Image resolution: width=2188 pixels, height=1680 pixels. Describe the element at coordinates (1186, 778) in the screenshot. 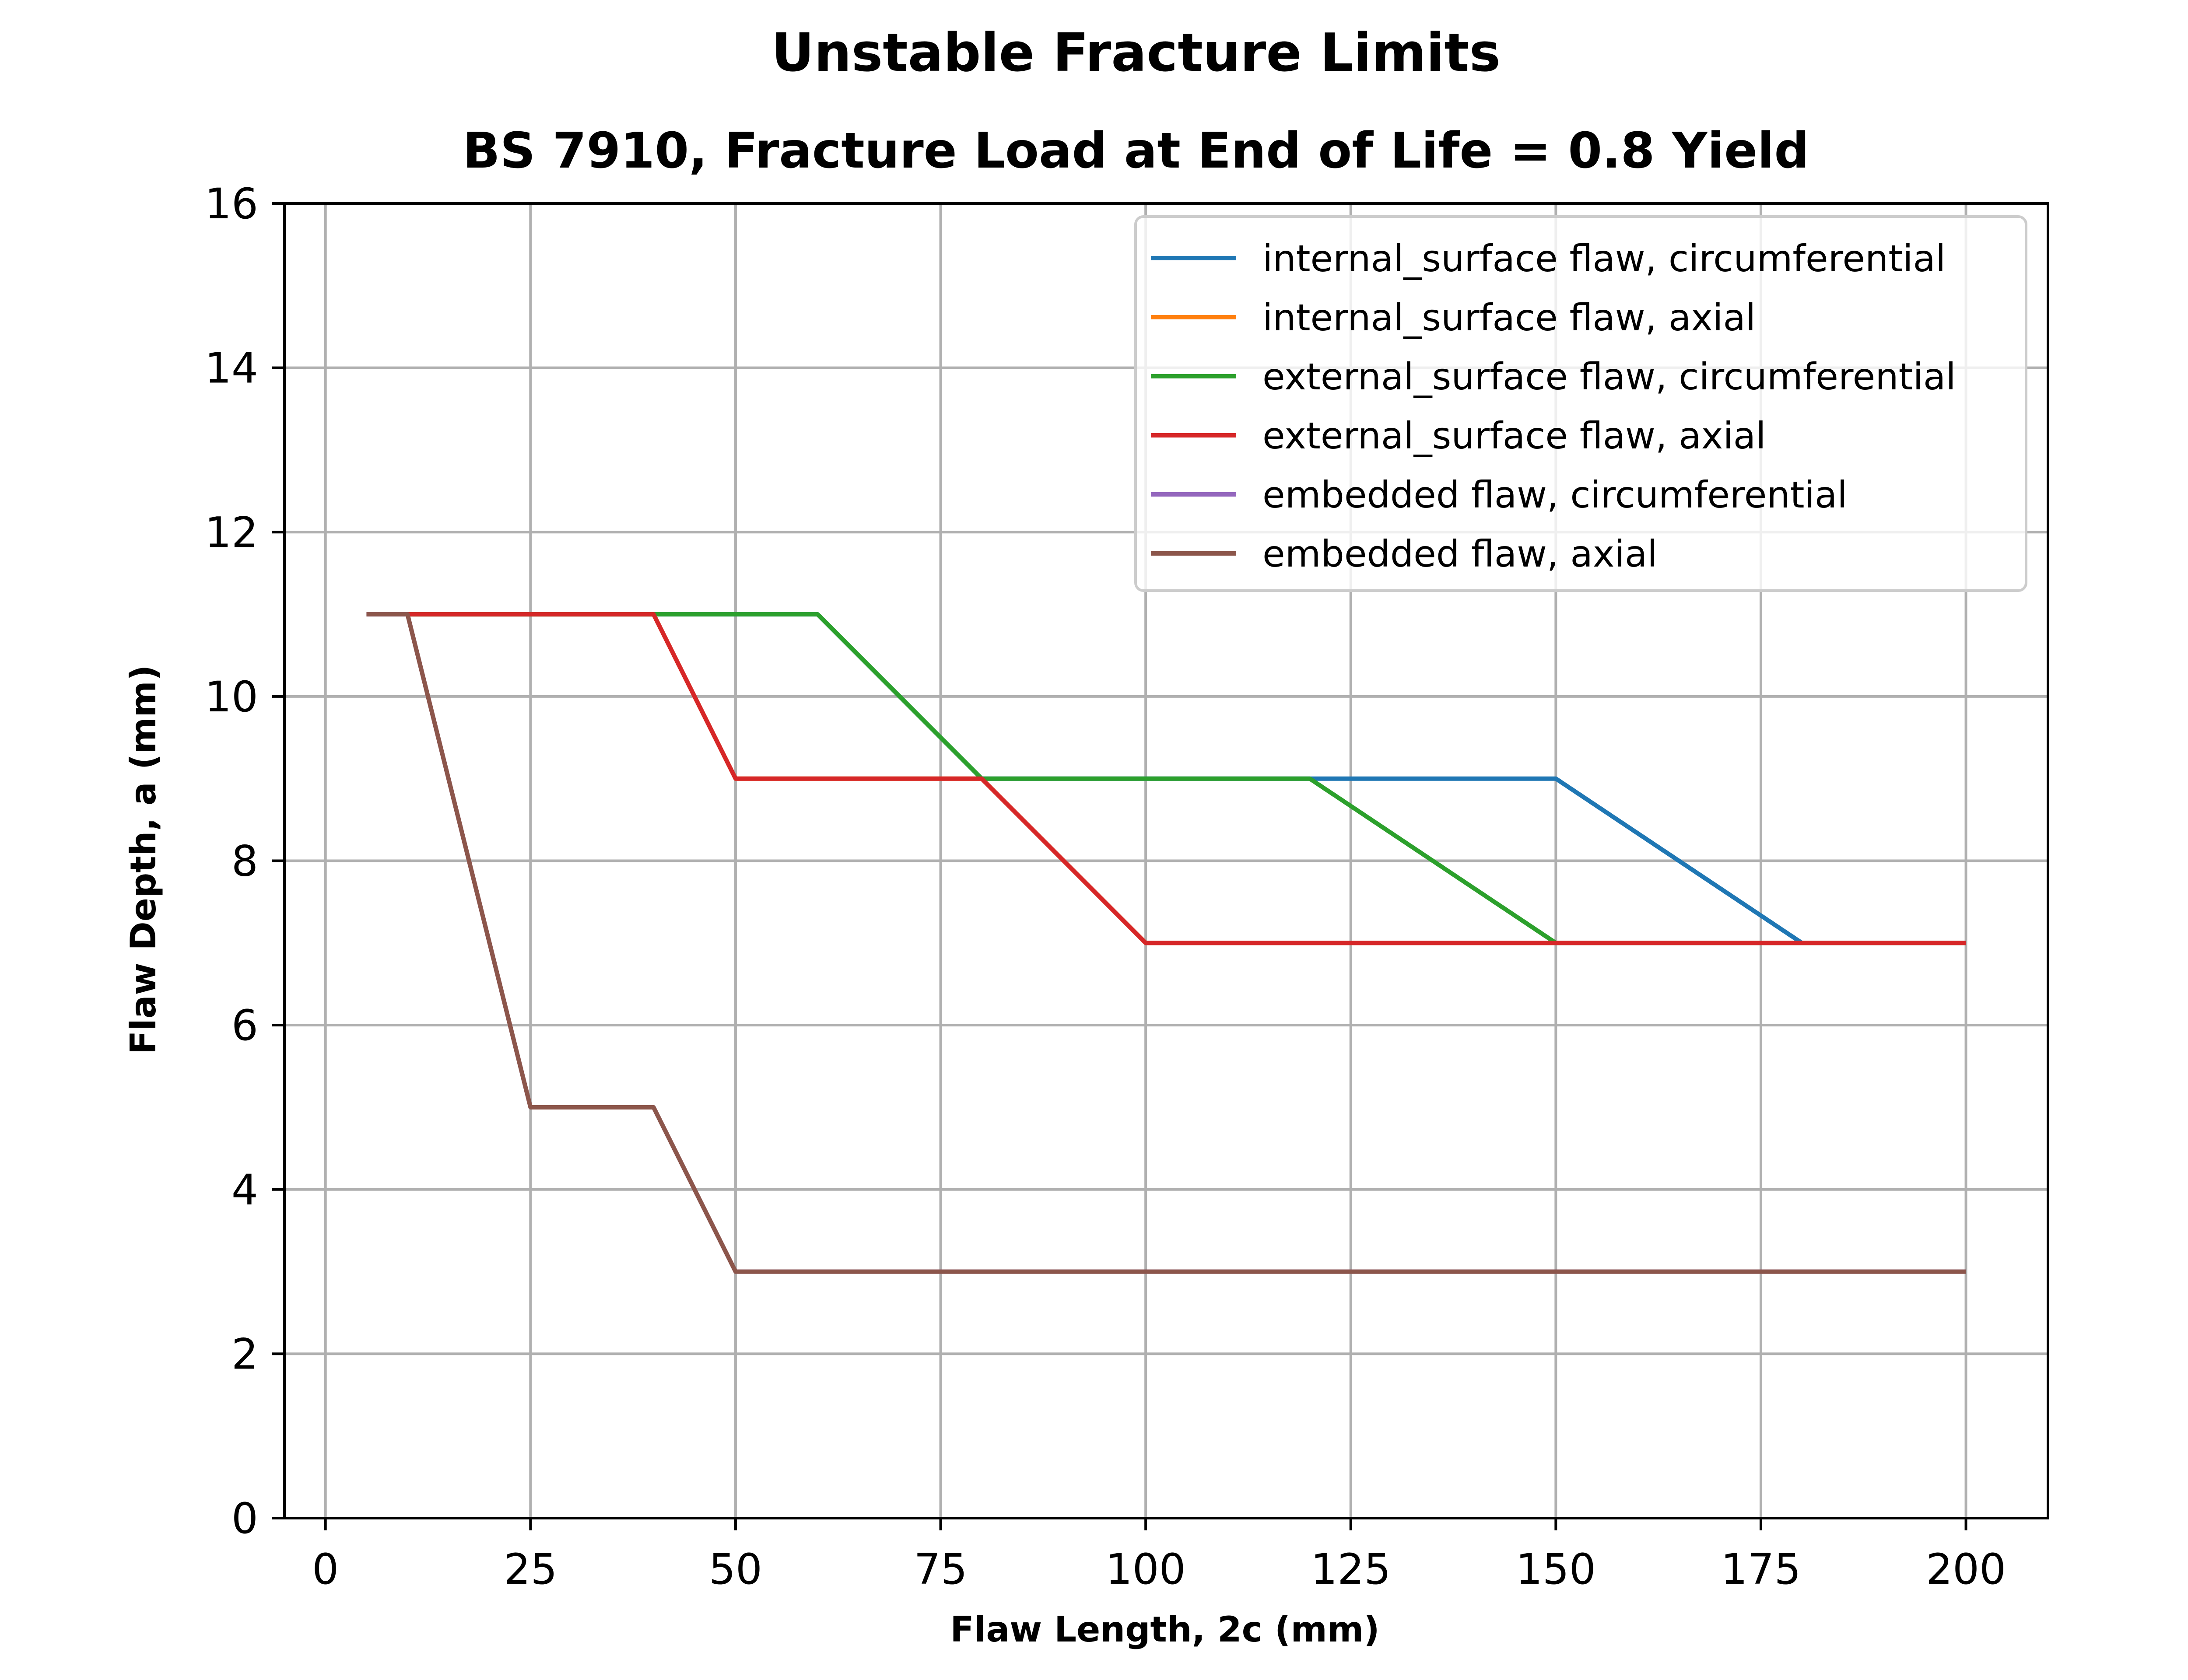

I see `series-line` at that location.